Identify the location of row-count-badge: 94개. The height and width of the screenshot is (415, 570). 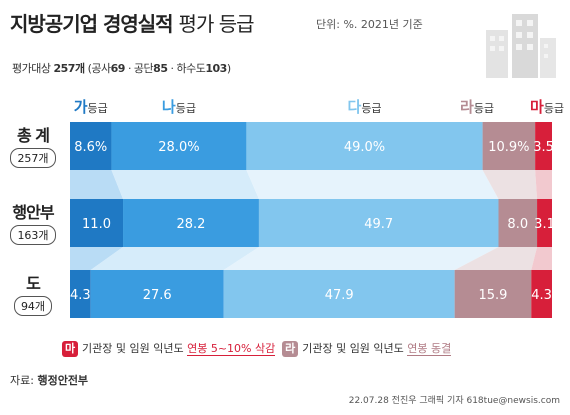
(33, 306).